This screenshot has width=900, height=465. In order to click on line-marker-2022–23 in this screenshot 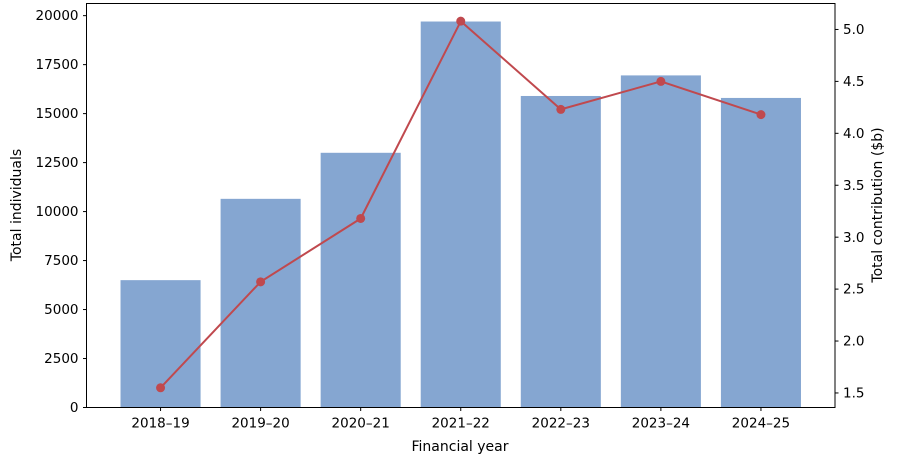, I will do `click(561, 109)`.